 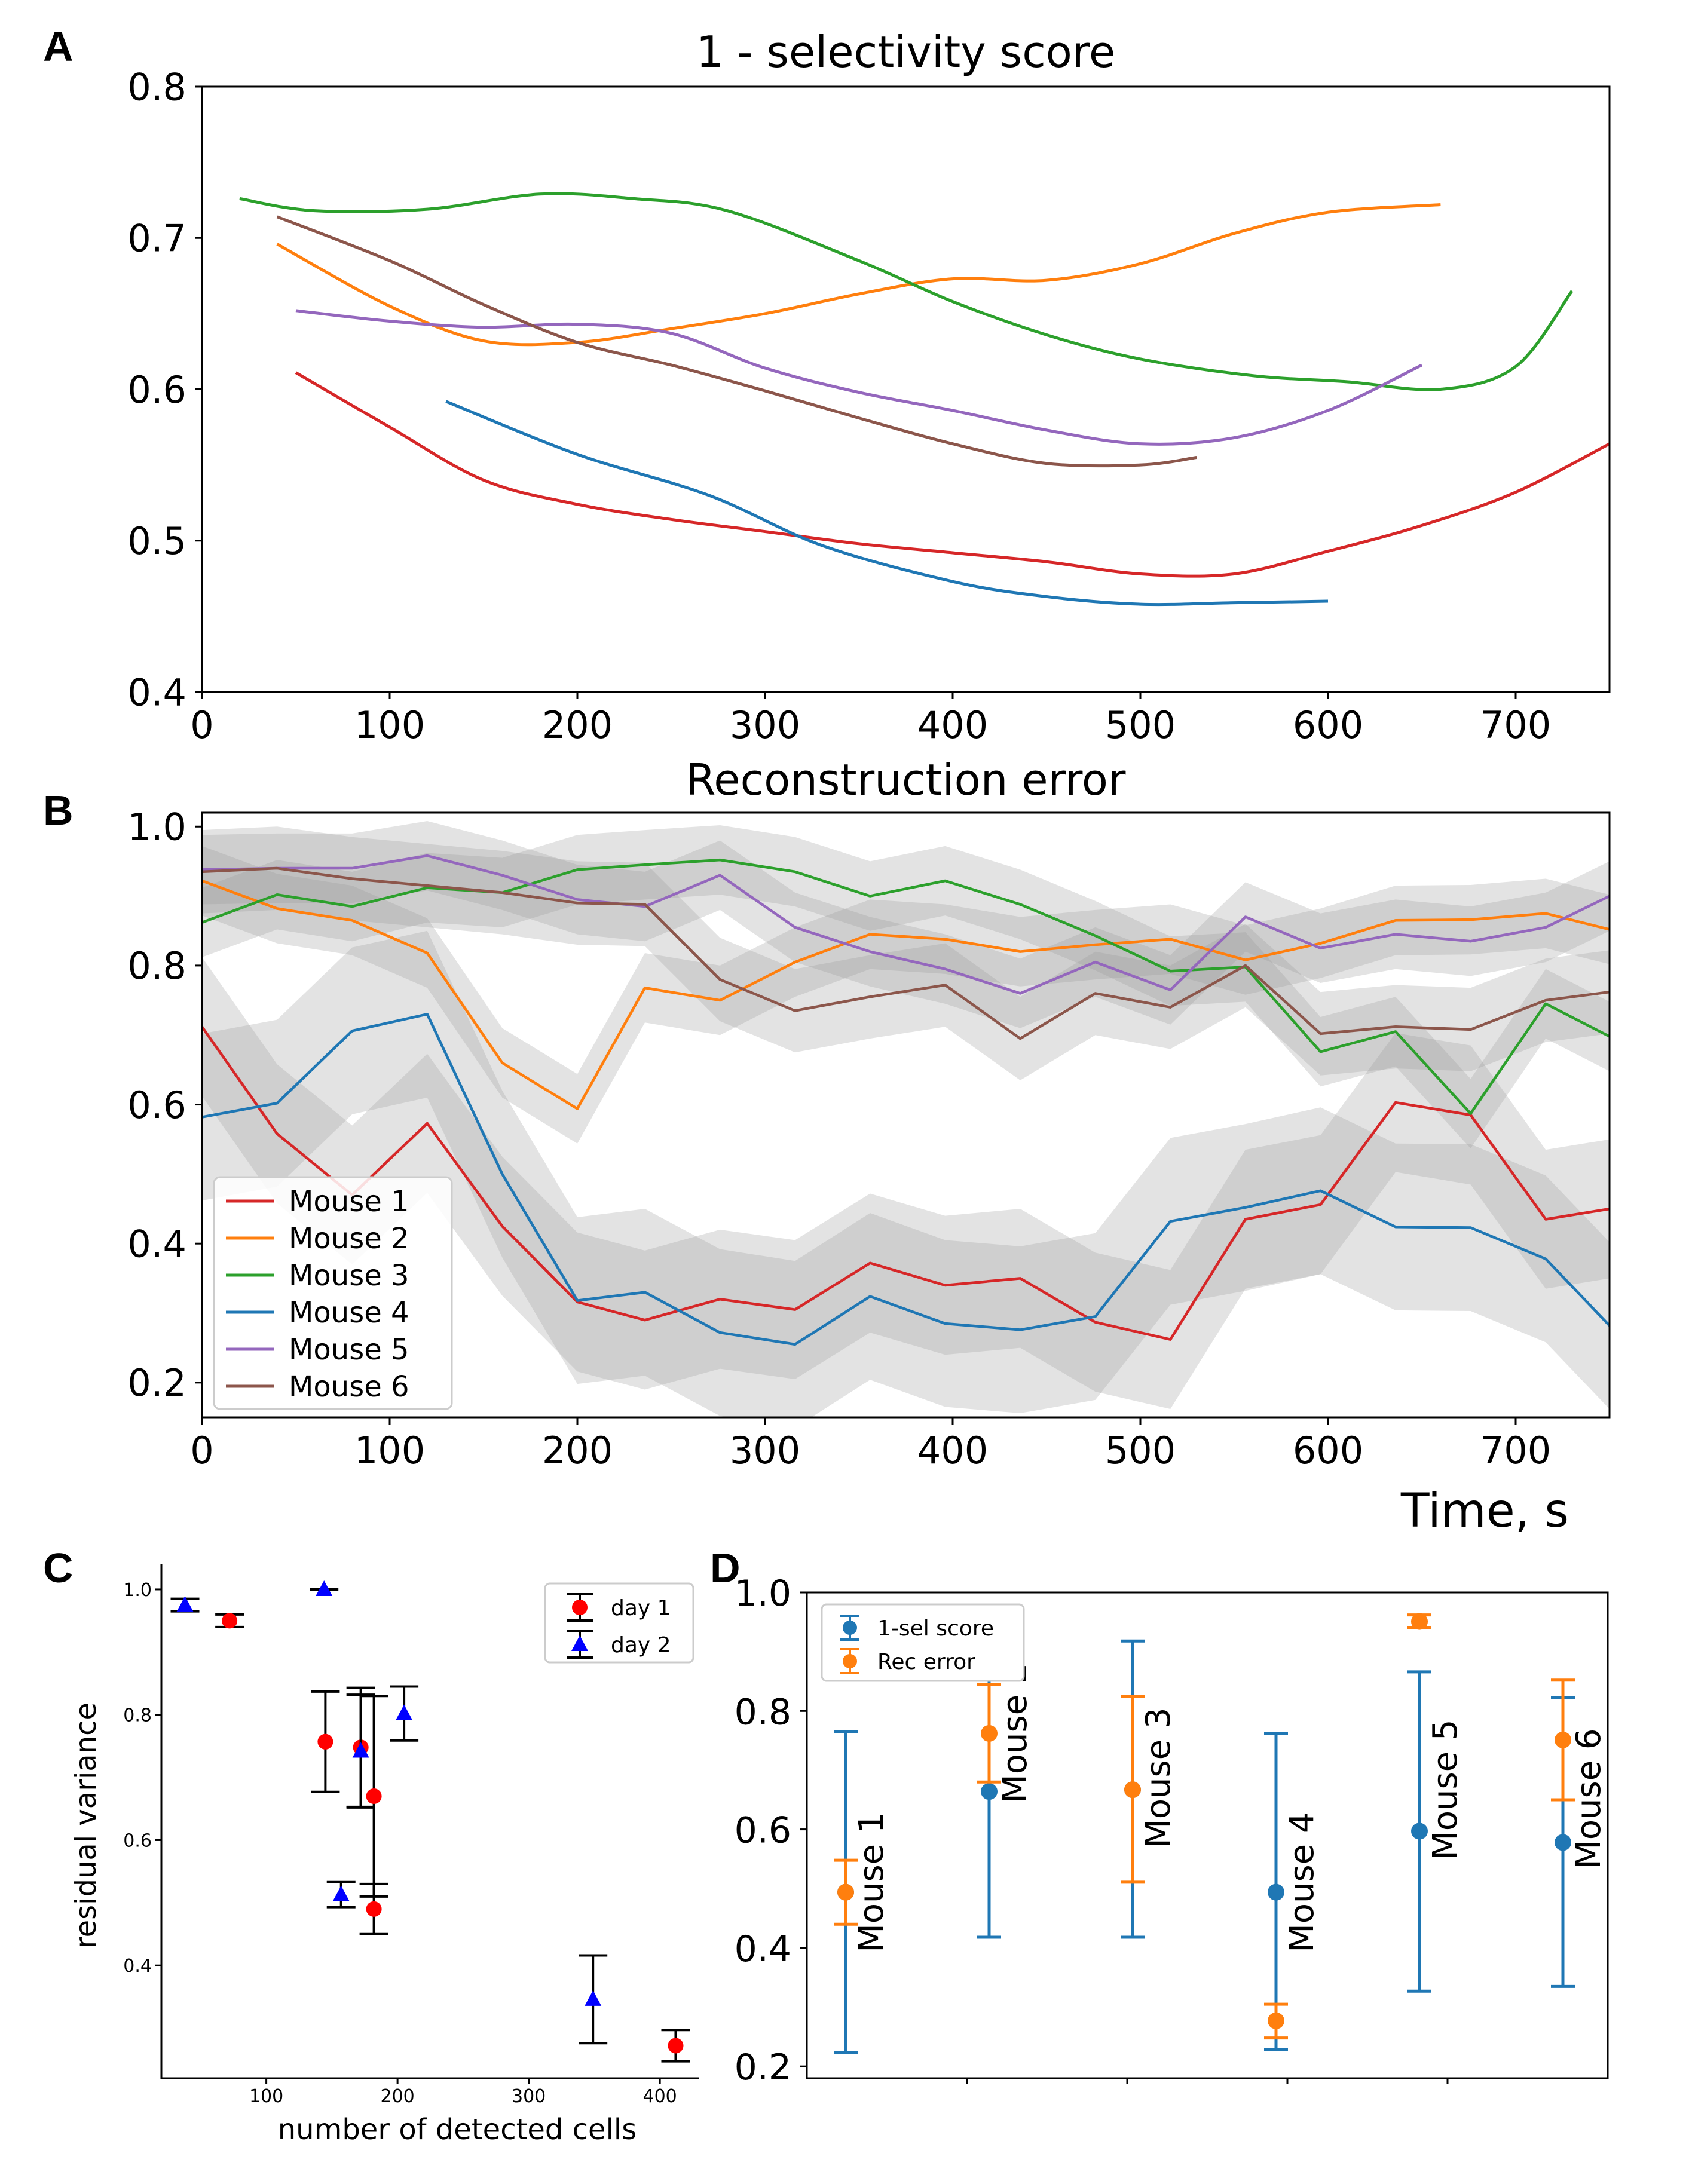 What do you see at coordinates (397, 2096) in the screenshot?
I see `panel-c-xtick-label: 200` at bounding box center [397, 2096].